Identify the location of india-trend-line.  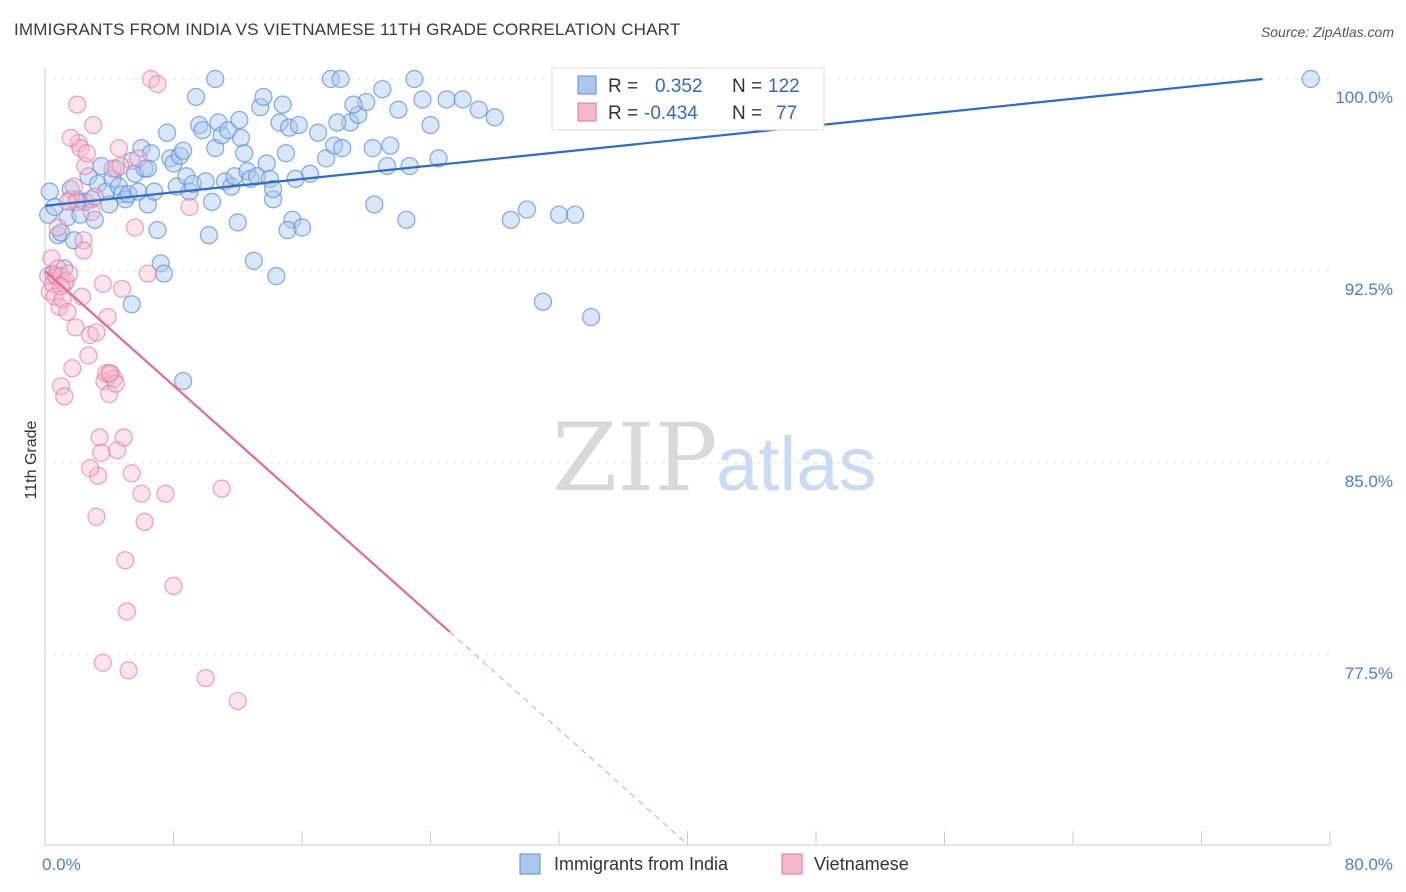
(653, 142).